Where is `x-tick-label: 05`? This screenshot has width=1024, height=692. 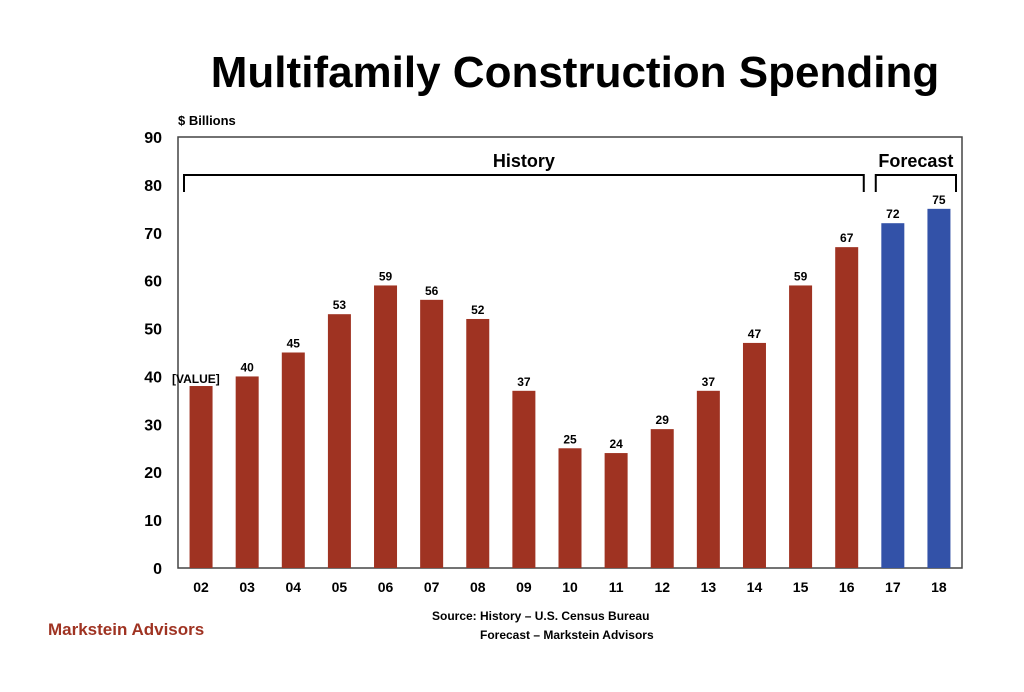 x-tick-label: 05 is located at coordinates (340, 587).